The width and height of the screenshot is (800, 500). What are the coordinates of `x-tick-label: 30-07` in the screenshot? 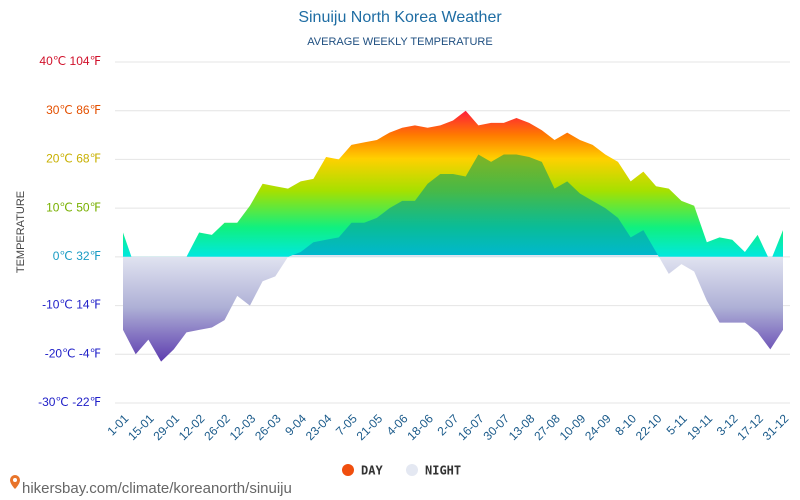 It's located at (497, 427).